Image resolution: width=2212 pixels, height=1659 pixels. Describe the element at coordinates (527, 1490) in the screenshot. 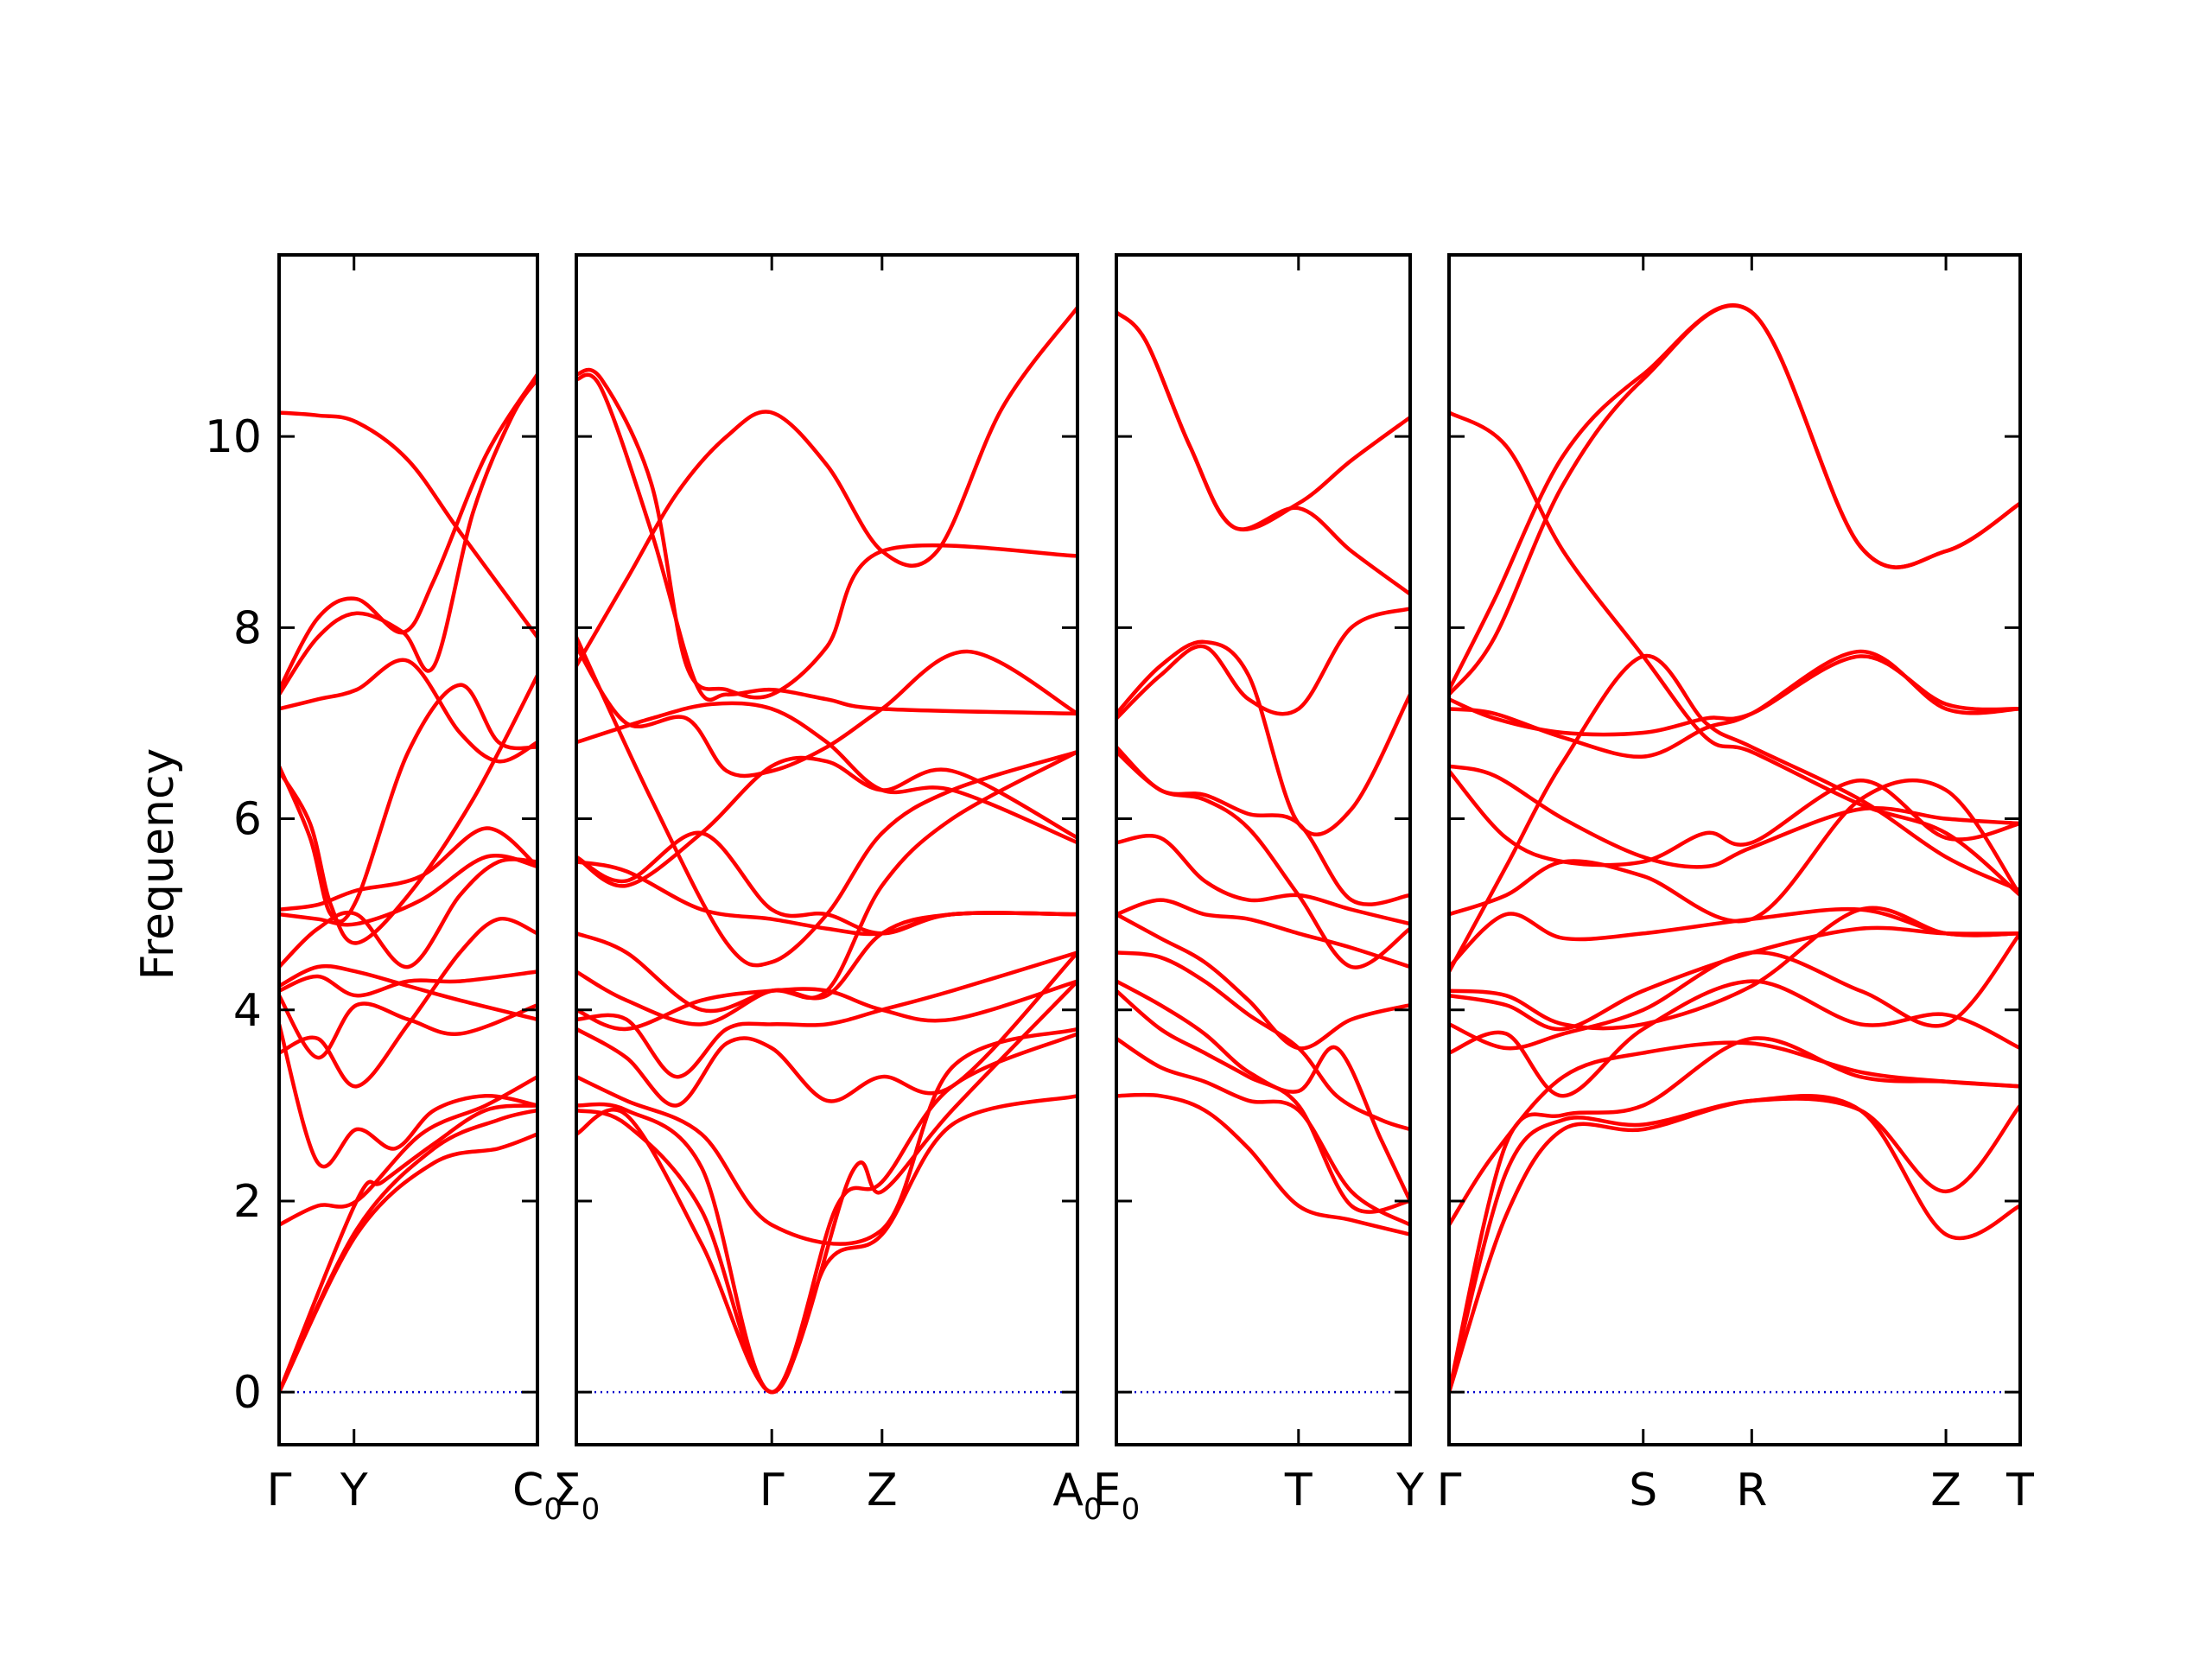

I see `kpoint-name: C` at that location.